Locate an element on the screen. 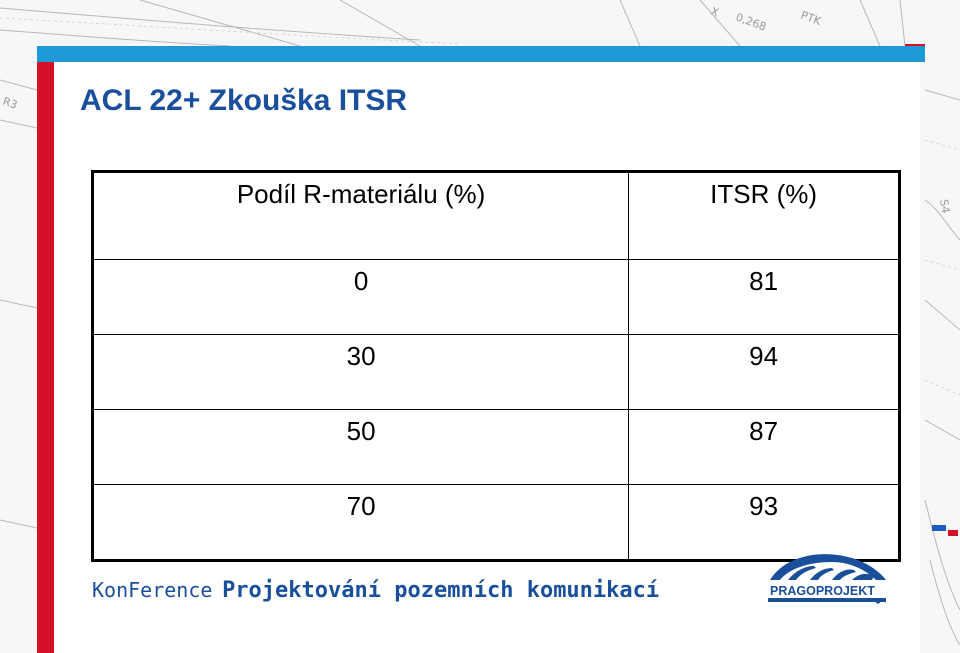 This screenshot has width=960, height=653. svg-text: S4 is located at coordinates (944, 206).